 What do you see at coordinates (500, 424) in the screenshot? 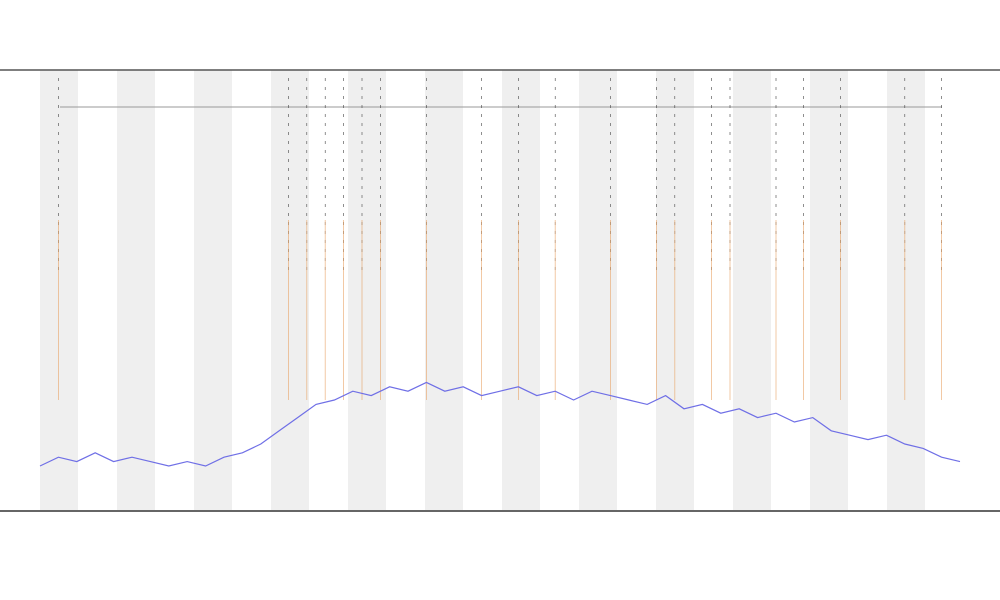
I see `data-line` at bounding box center [500, 424].